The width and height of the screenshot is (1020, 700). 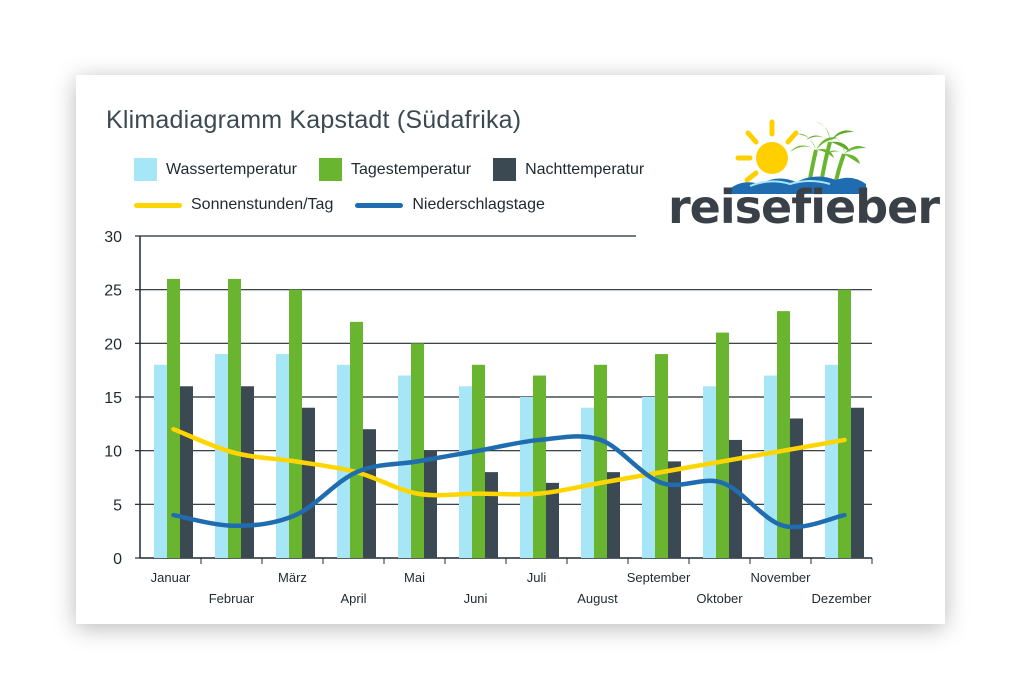 I want to click on y-tick-label-10: 10, so click(x=113, y=452).